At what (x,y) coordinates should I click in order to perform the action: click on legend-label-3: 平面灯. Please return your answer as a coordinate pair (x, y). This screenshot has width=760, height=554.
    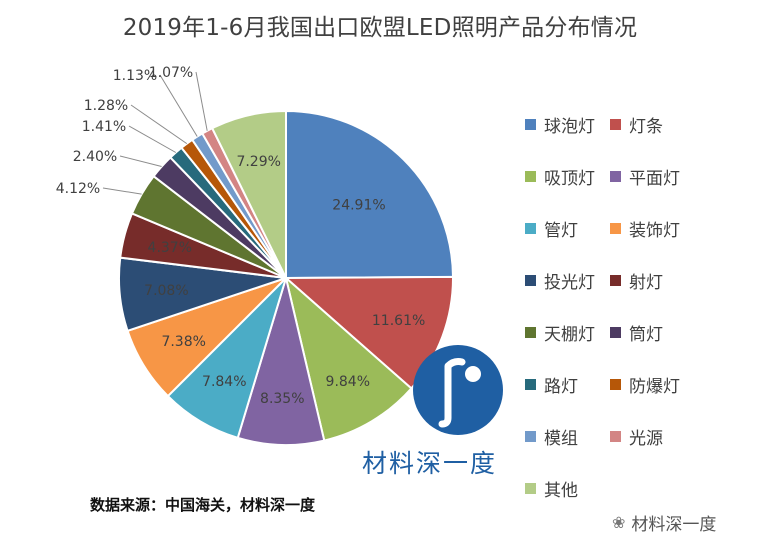
    Looking at the image, I should click on (654, 179).